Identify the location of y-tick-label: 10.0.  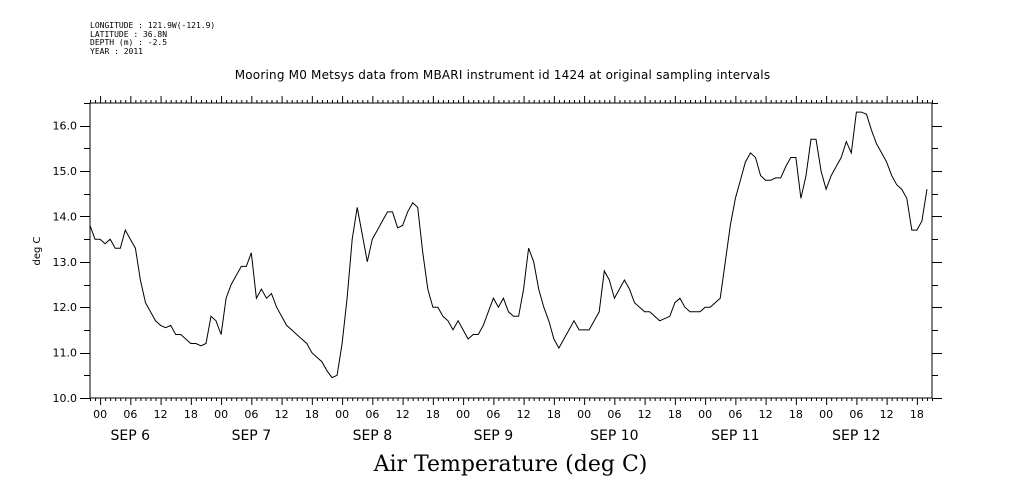
(65, 398).